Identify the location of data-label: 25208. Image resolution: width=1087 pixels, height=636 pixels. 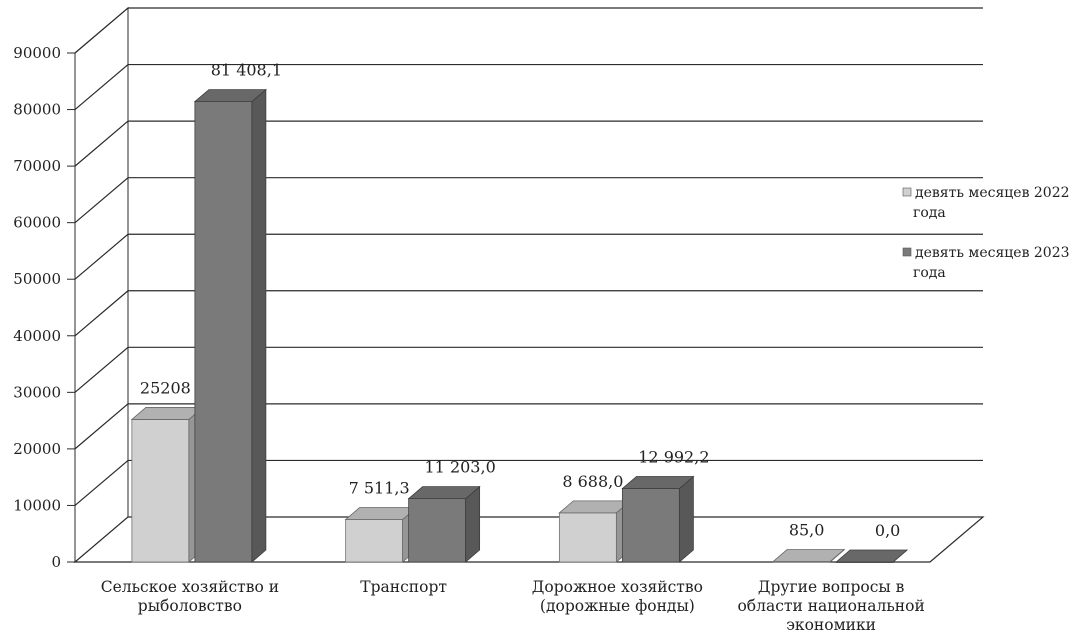
(165, 387).